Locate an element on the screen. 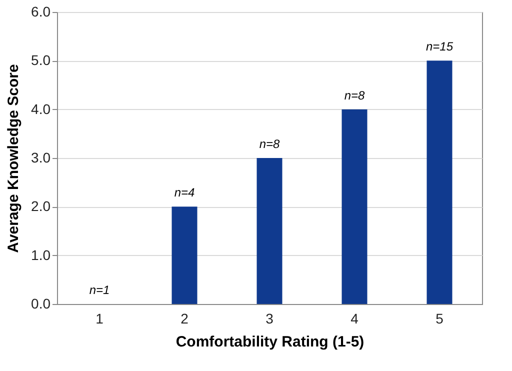 This screenshot has height=371, width=512. x-tick-label: 1 is located at coordinates (100, 318).